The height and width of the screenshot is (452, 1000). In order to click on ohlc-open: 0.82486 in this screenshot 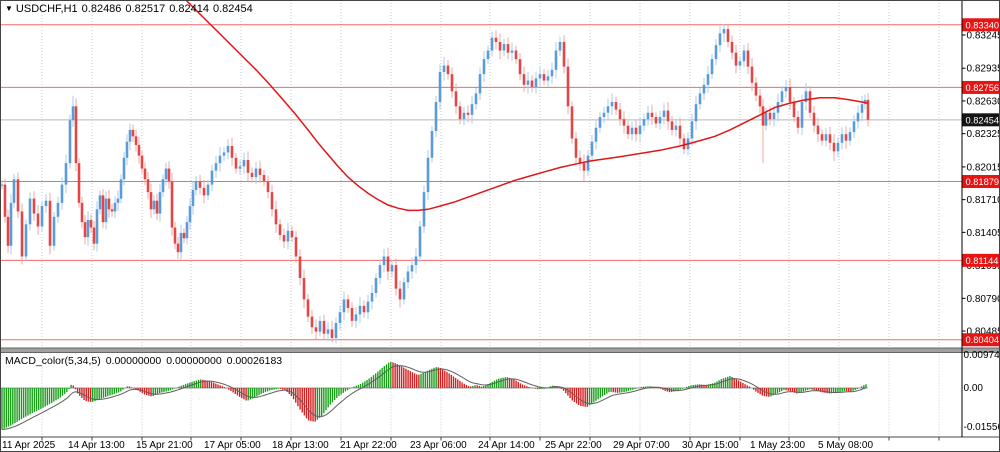, I will do `click(101, 9)`.